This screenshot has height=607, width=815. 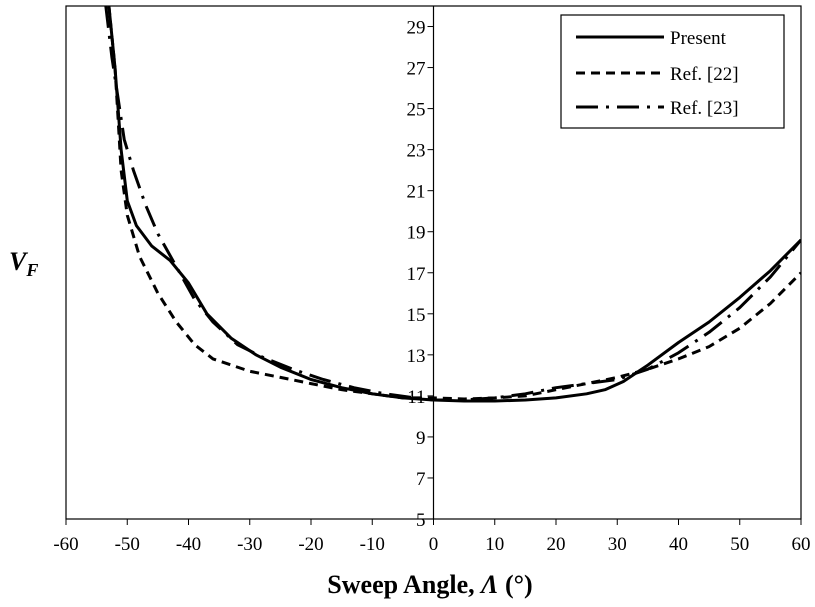 I want to click on legend: Present Ref. [22] Ref. [23], so click(x=672, y=71).